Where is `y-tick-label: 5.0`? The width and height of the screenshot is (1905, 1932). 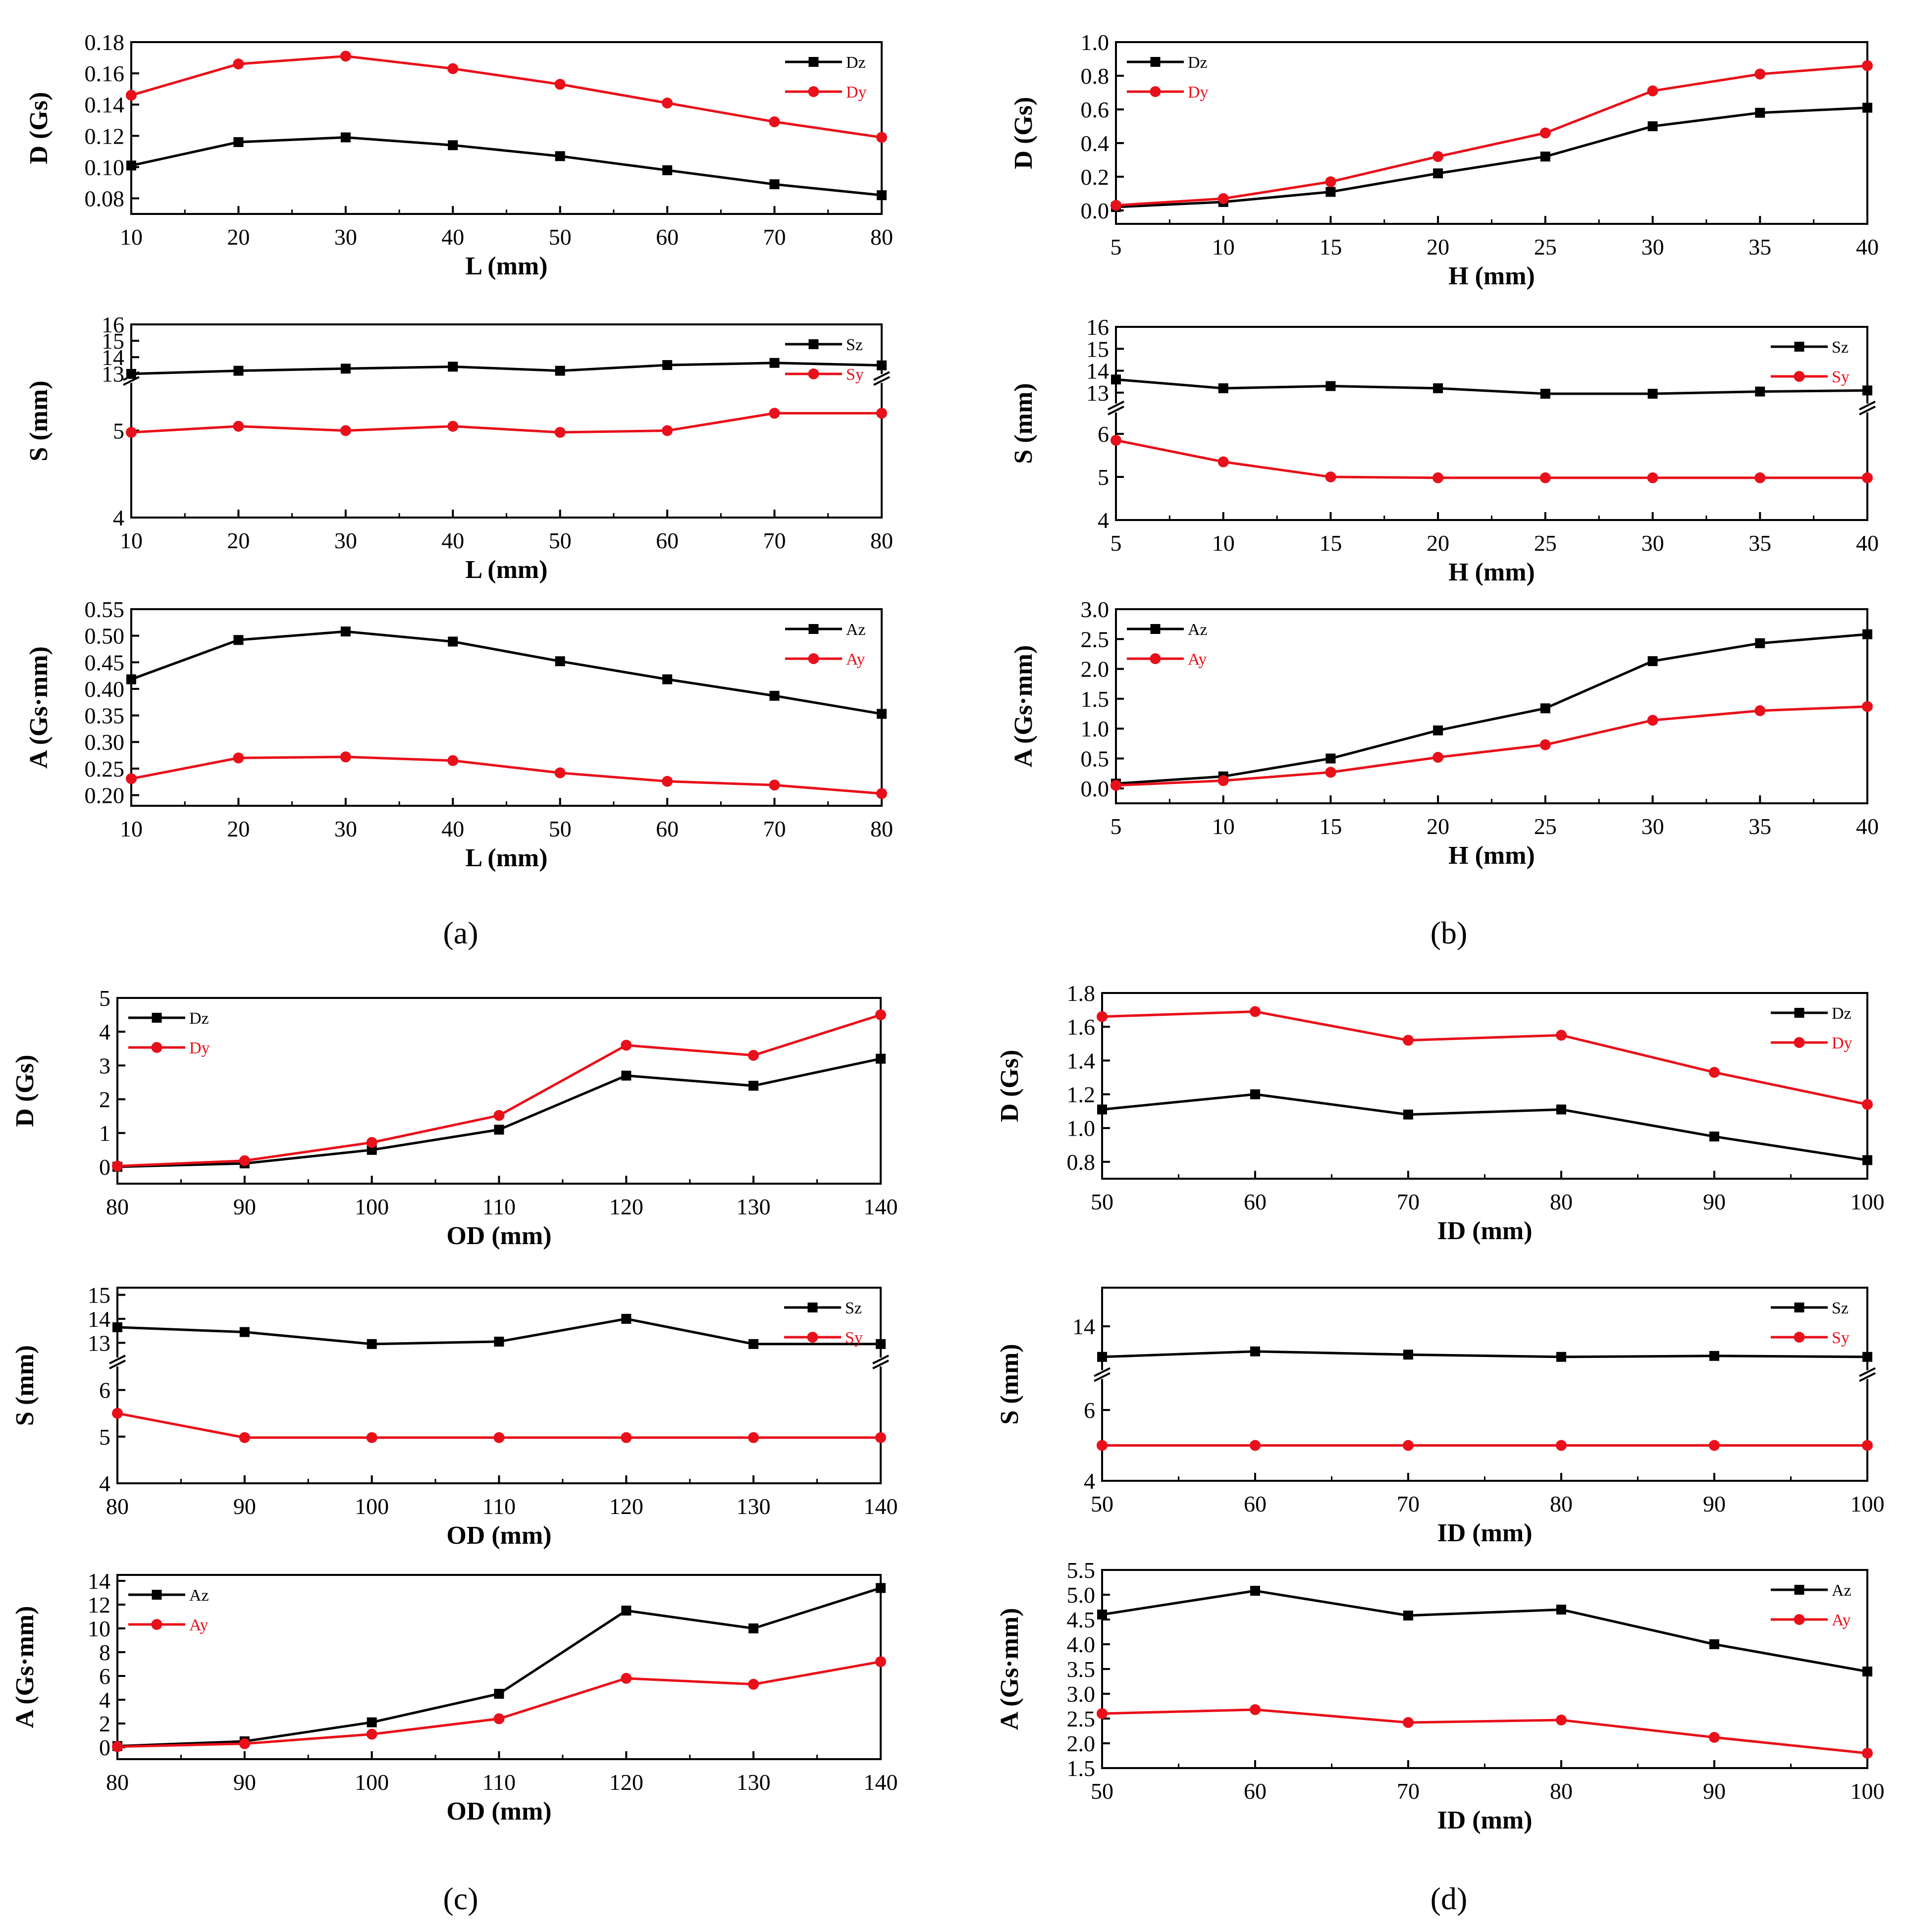
y-tick-label: 5.0 is located at coordinates (1082, 1595).